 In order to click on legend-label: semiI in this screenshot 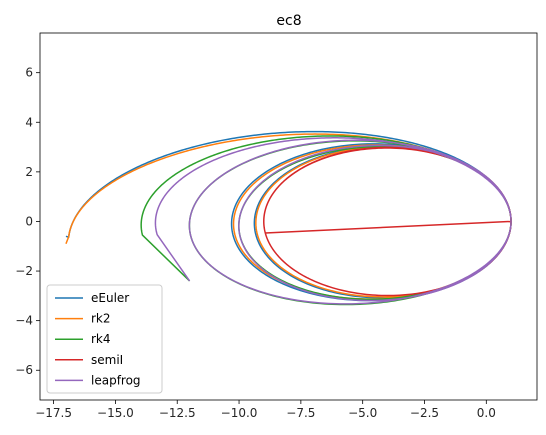, I will do `click(107, 360)`.